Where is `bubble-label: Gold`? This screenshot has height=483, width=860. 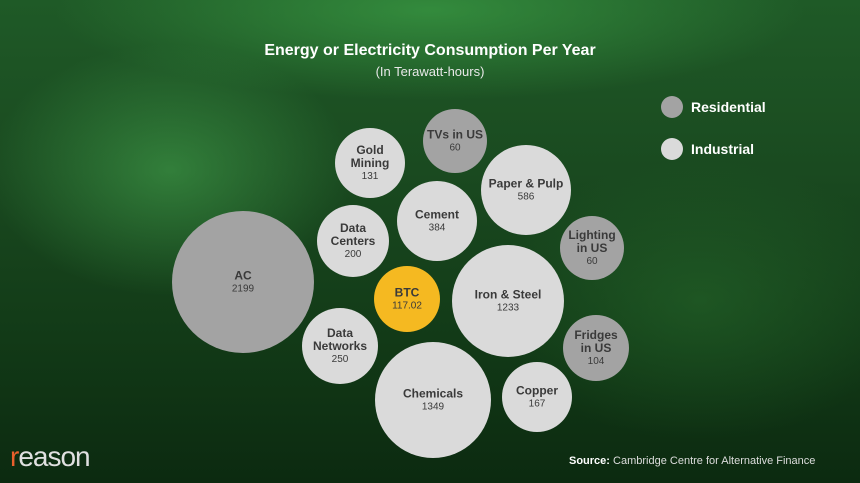
bubble-label: Gold is located at coordinates (369, 150).